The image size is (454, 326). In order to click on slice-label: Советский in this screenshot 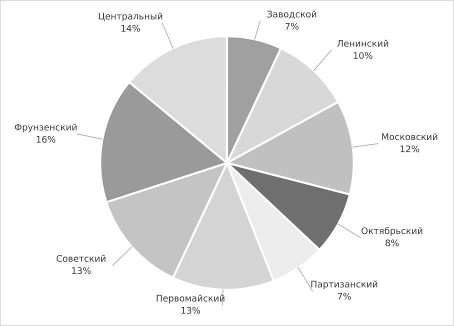, I will do `click(81, 258)`.